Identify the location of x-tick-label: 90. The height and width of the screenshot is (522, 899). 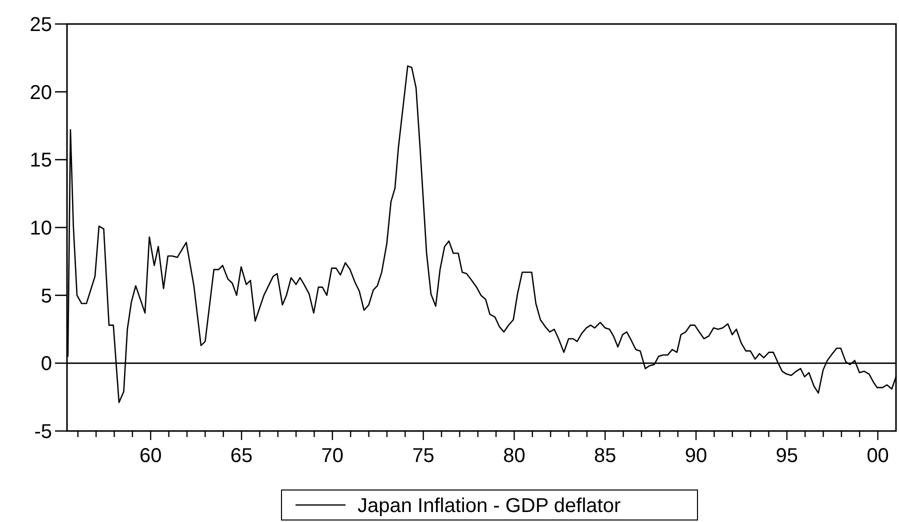
(696, 456).